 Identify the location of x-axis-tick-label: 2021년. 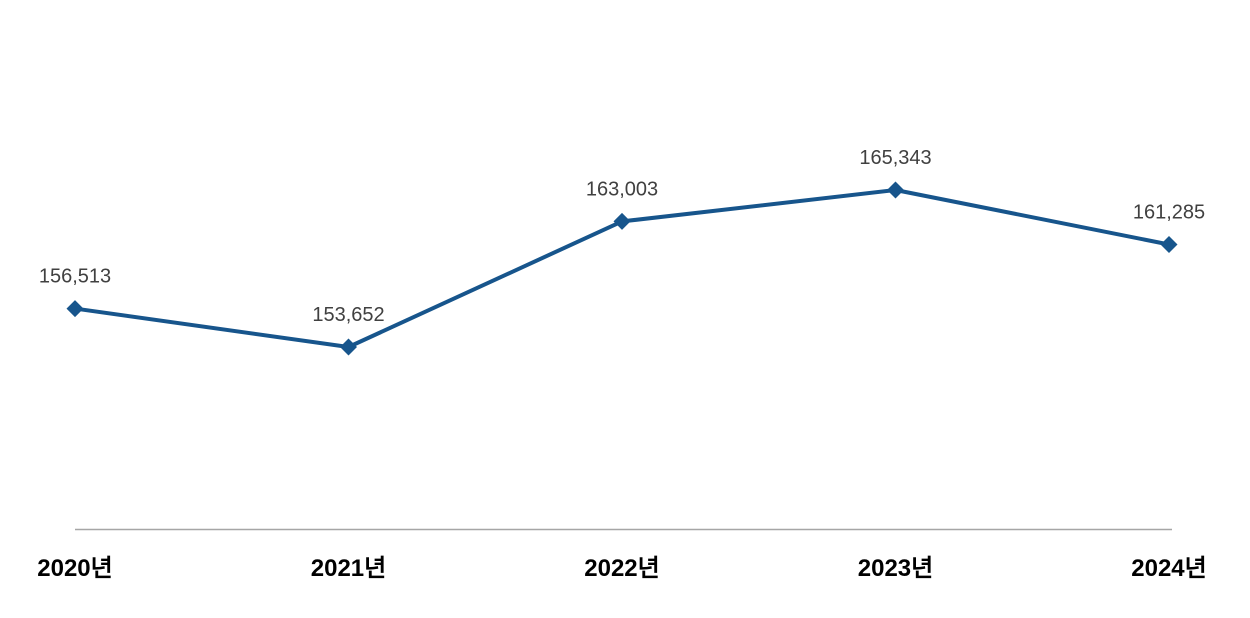
(348, 568).